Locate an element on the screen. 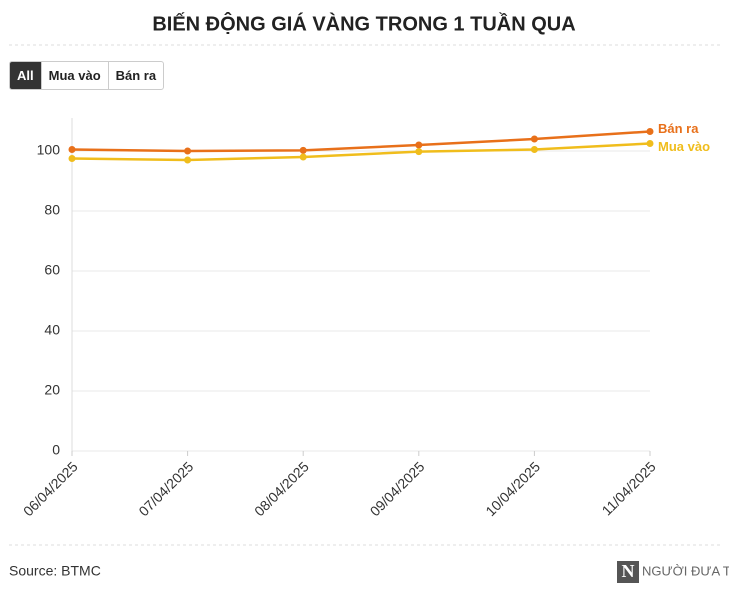  y-tick-label: 80 is located at coordinates (52, 210).